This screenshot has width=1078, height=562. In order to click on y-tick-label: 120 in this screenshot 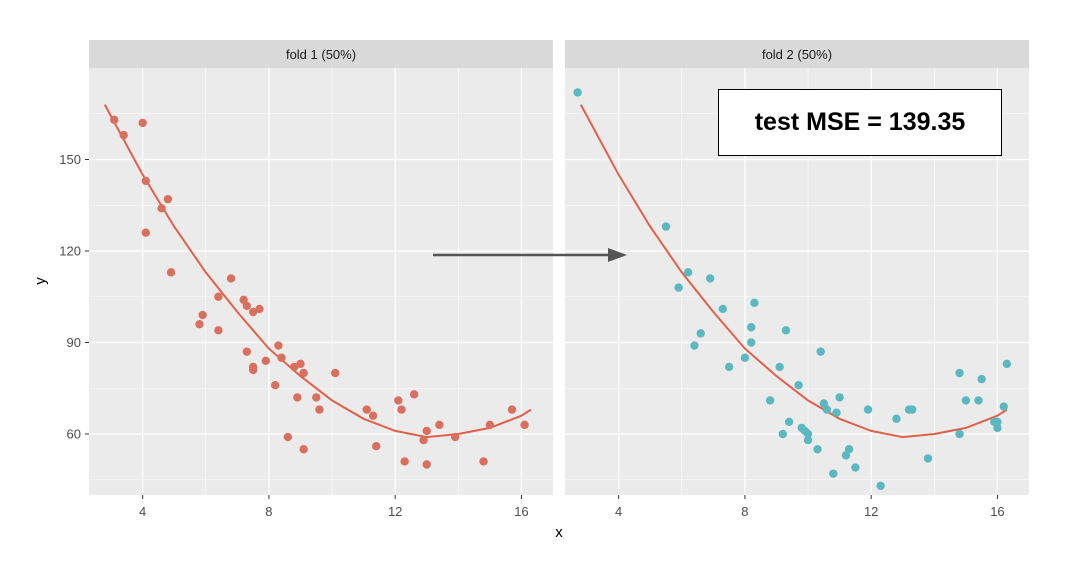, I will do `click(70, 251)`.